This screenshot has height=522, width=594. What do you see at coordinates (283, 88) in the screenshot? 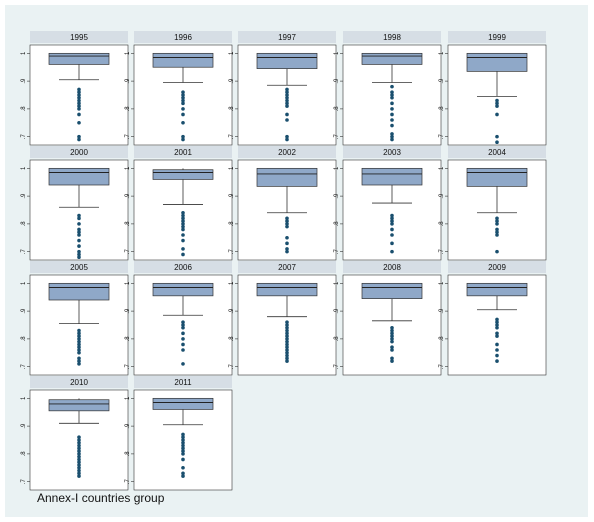
I see `facet-panel-1997: 1997 .7 .8 .9 1` at bounding box center [283, 88].